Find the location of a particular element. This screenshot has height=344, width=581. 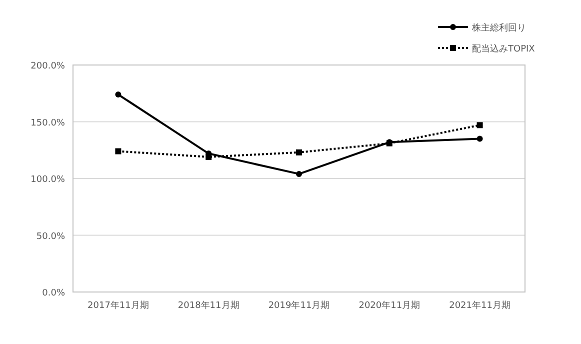

x-tick-label: 2017年11月期 is located at coordinates (118, 305).